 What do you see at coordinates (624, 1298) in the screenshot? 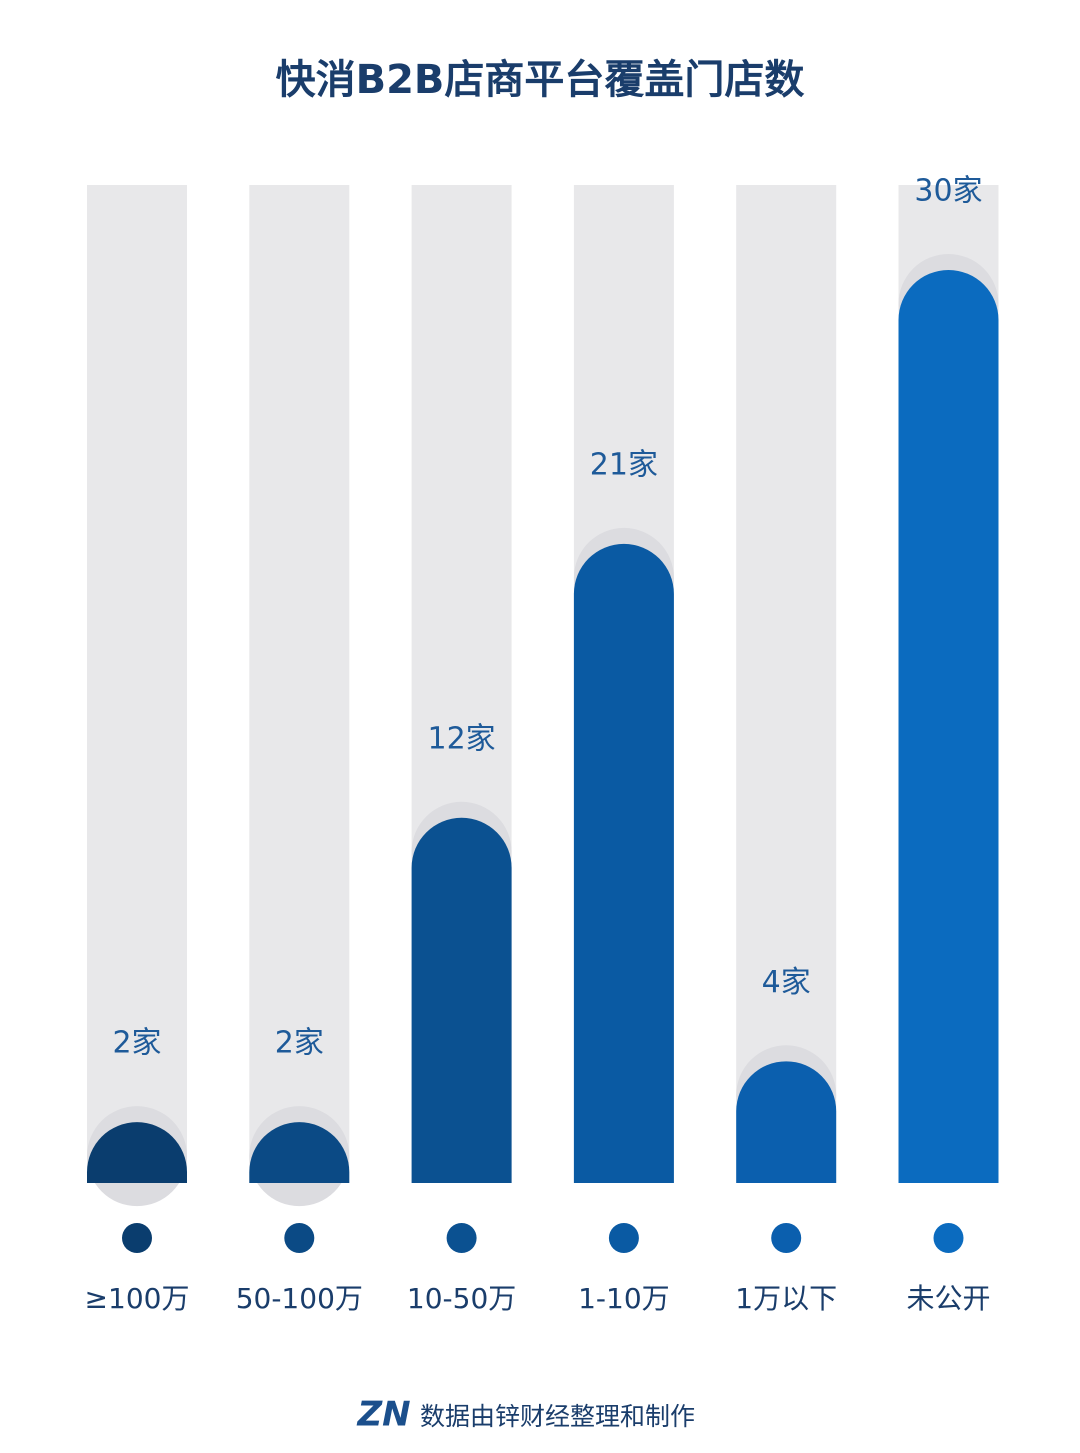
I see `x-tick-label: 1-10万` at bounding box center [624, 1298].